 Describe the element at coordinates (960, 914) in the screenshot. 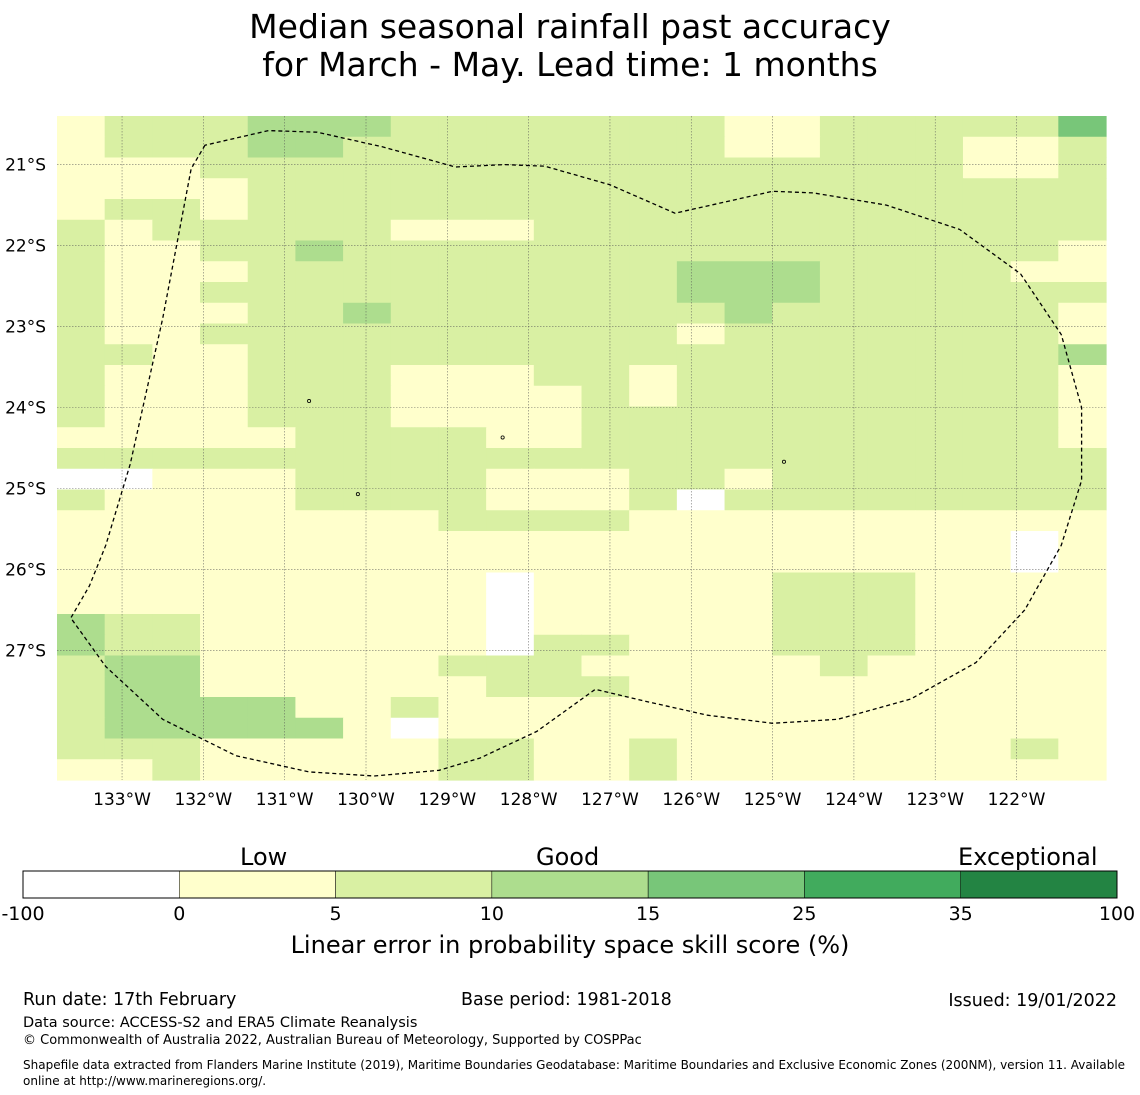

I see `colorbar-tick-label: 35` at that location.